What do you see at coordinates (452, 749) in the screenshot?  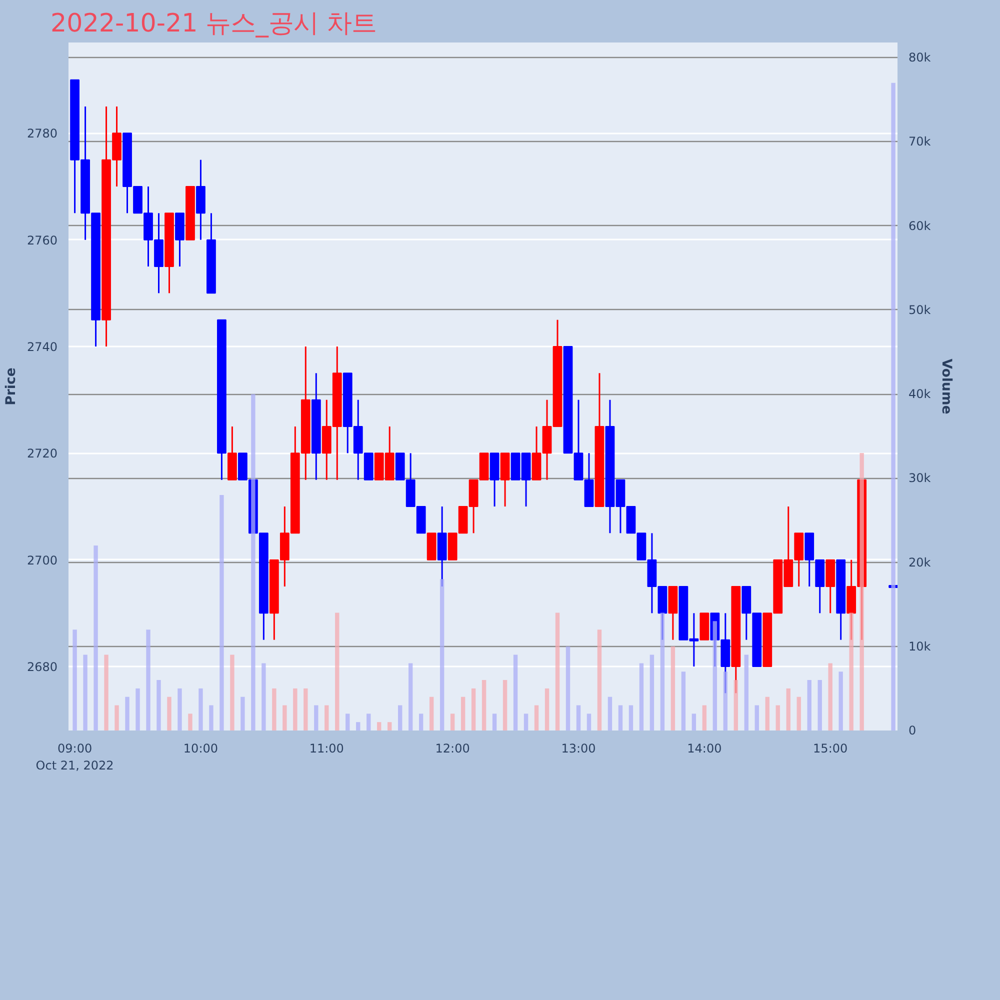 I see `x-tick-label: 12:00` at bounding box center [452, 749].